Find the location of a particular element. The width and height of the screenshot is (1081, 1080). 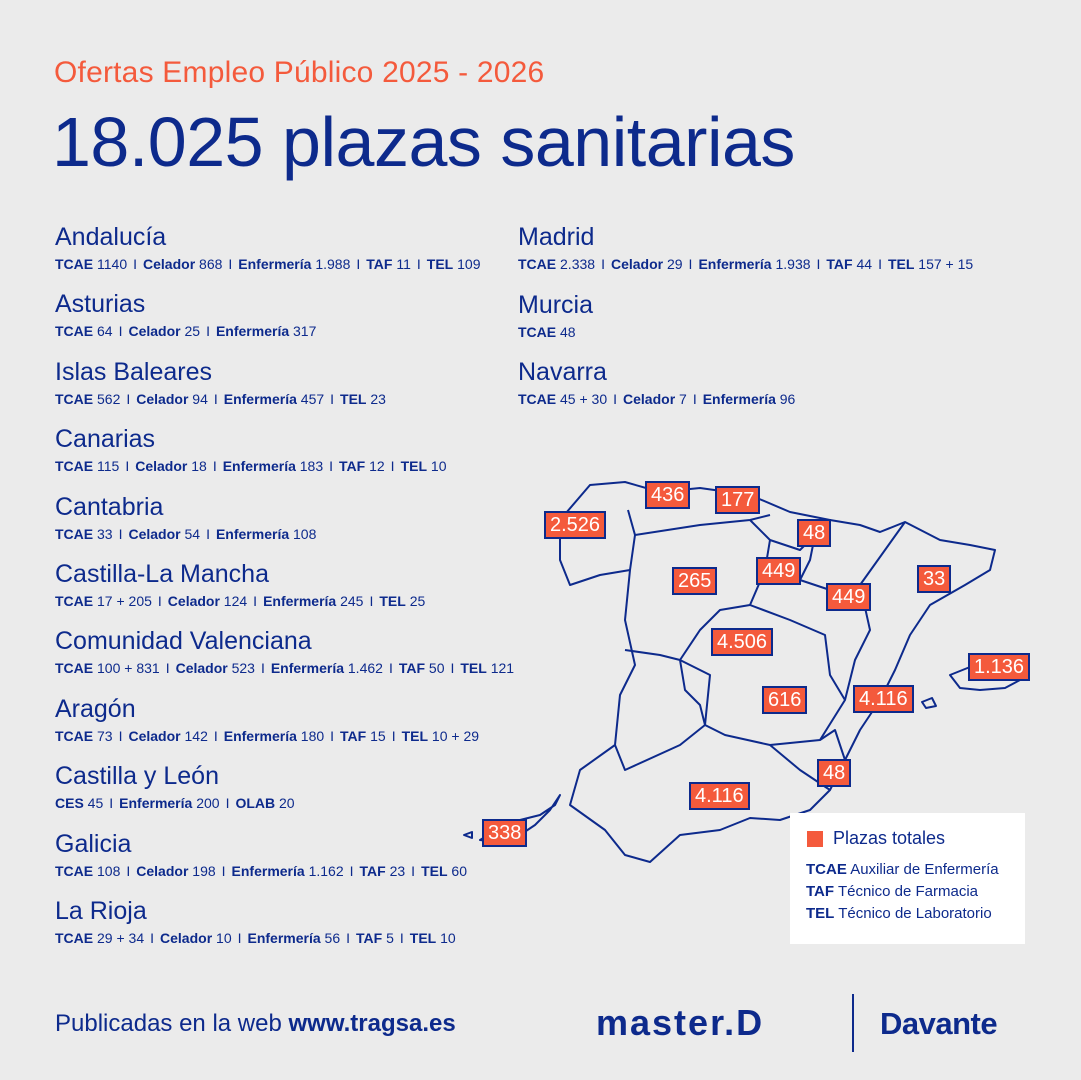

subtitle: Ofertas Empleo Público 2025 - 2026 is located at coordinates (299, 72).